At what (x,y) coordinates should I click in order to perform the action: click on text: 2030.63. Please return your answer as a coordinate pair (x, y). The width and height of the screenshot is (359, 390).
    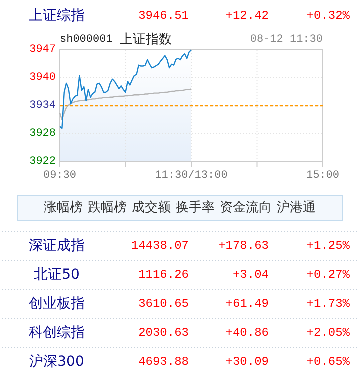
    Looking at the image, I should click on (163, 333).